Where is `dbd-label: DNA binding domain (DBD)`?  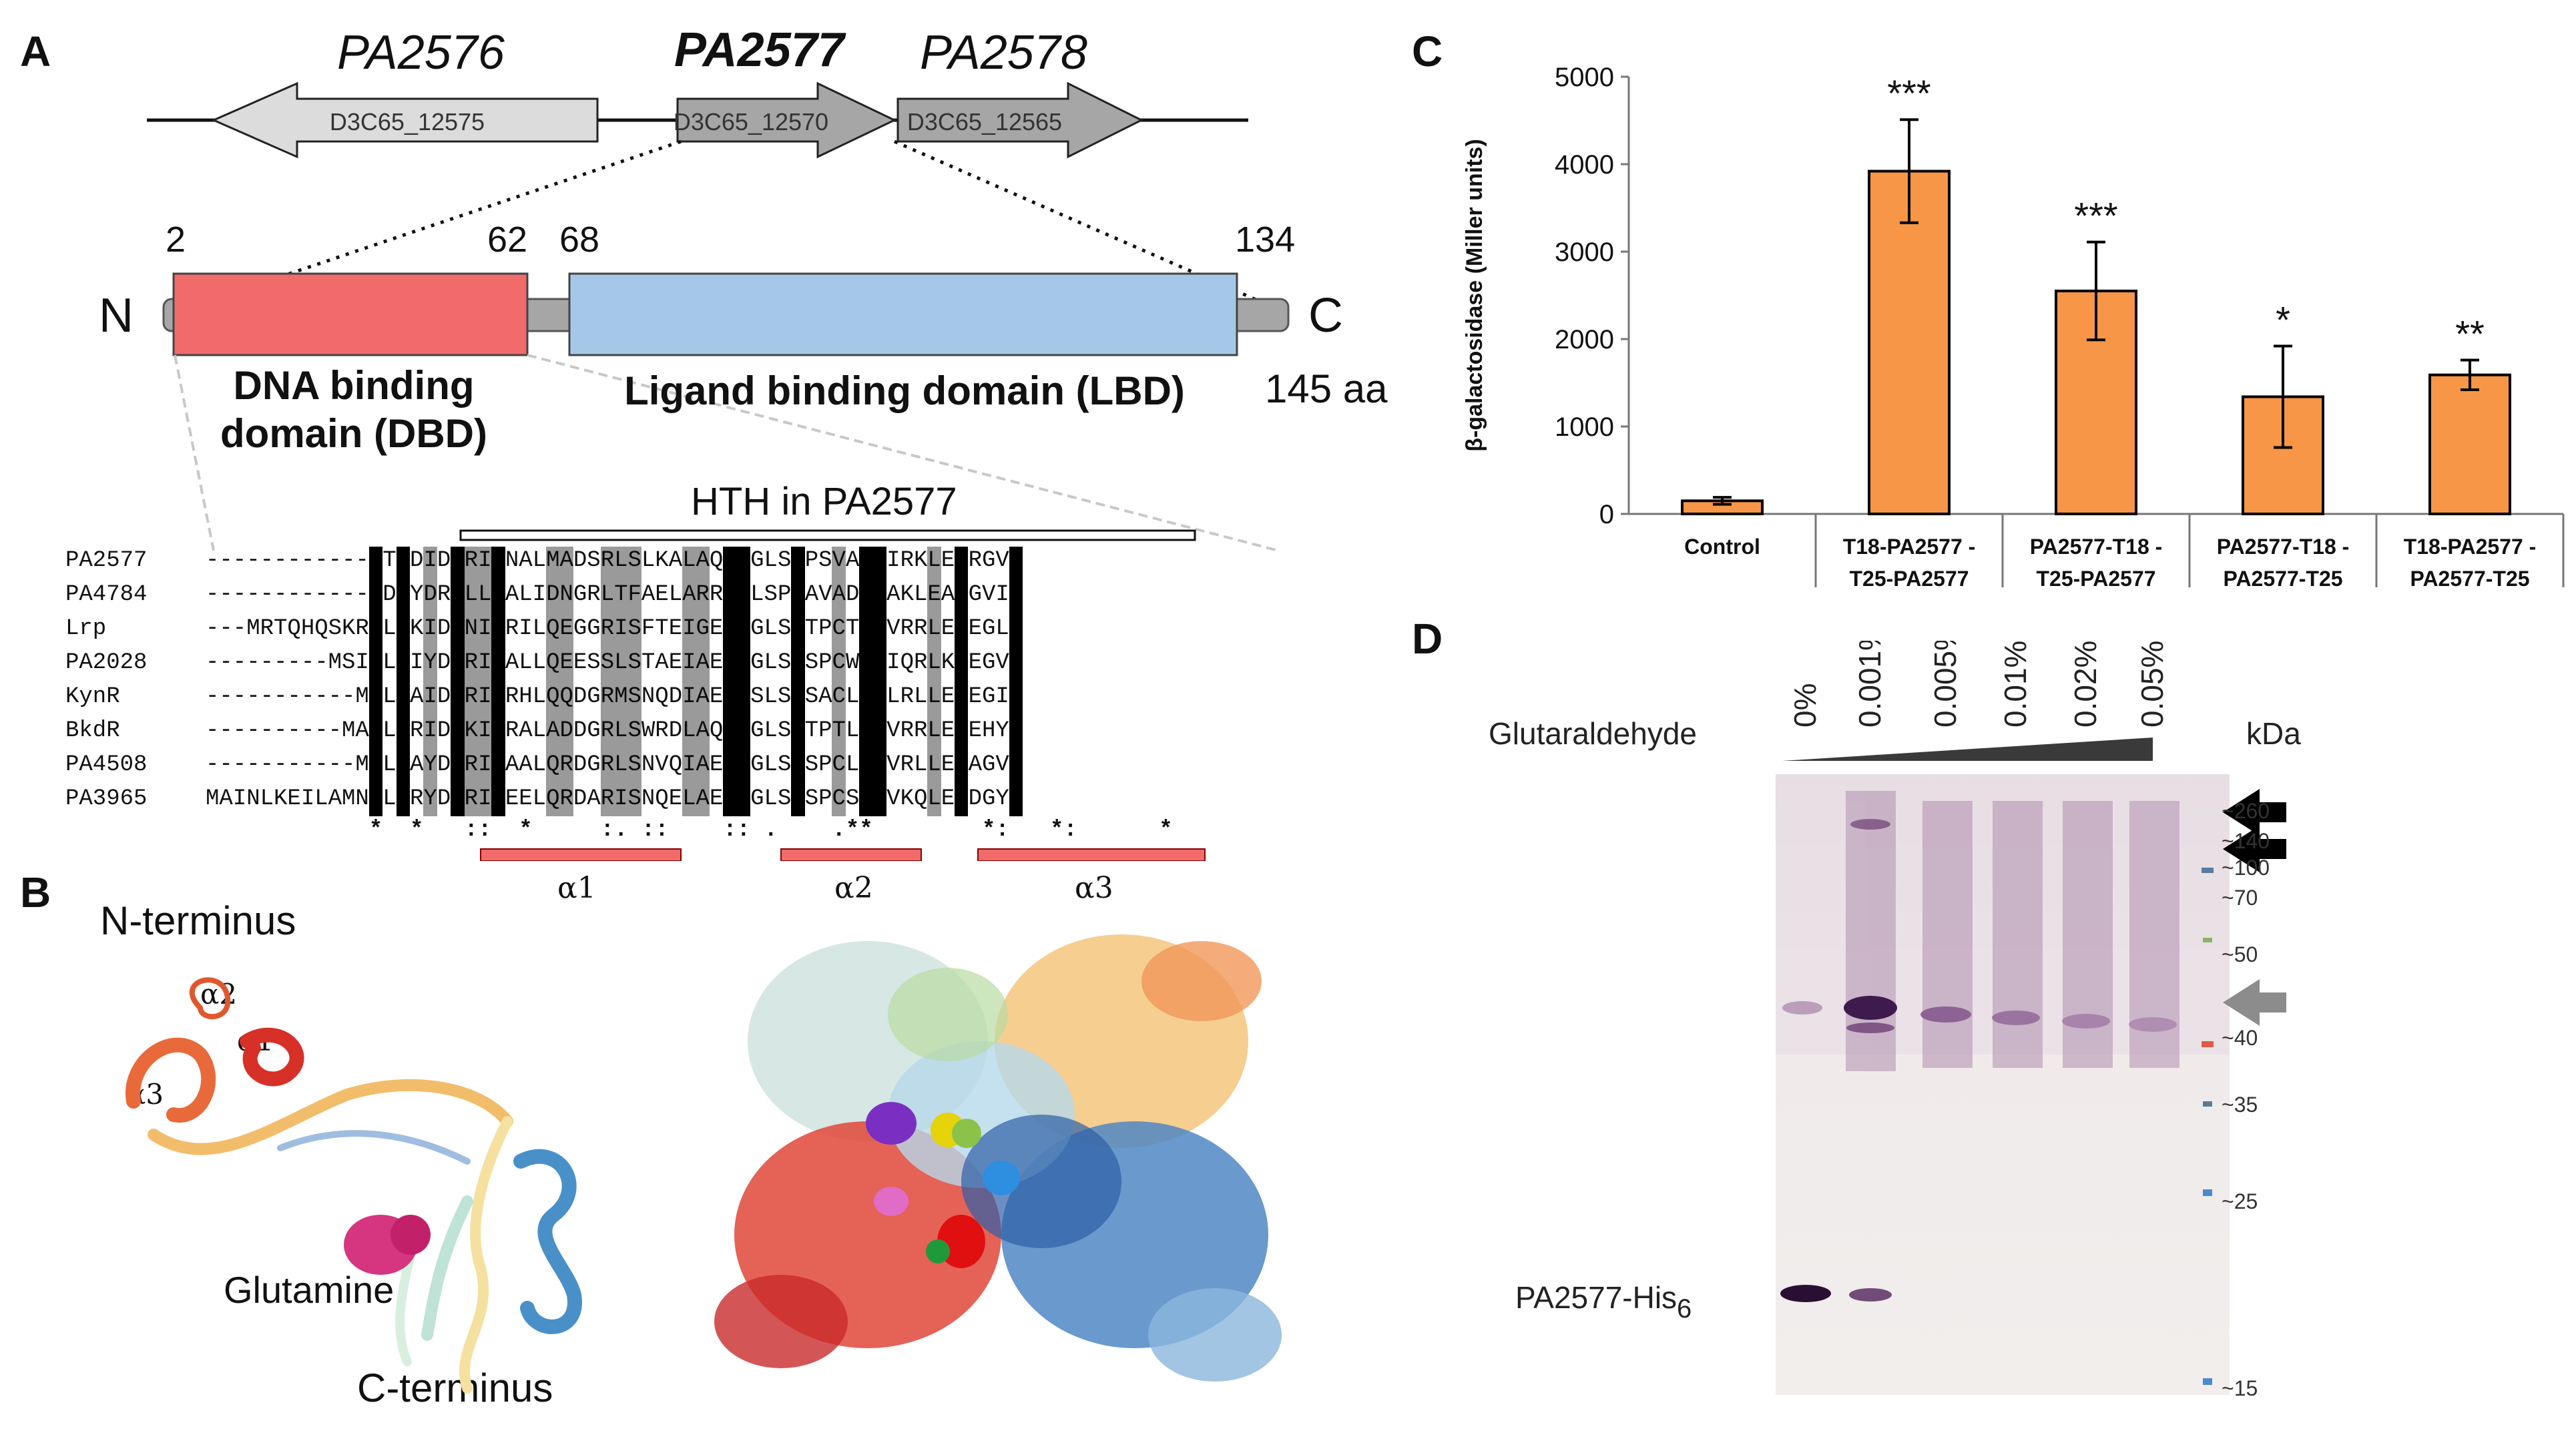
dbd-label: DNA binding domain (DBD) is located at coordinates (353, 409).